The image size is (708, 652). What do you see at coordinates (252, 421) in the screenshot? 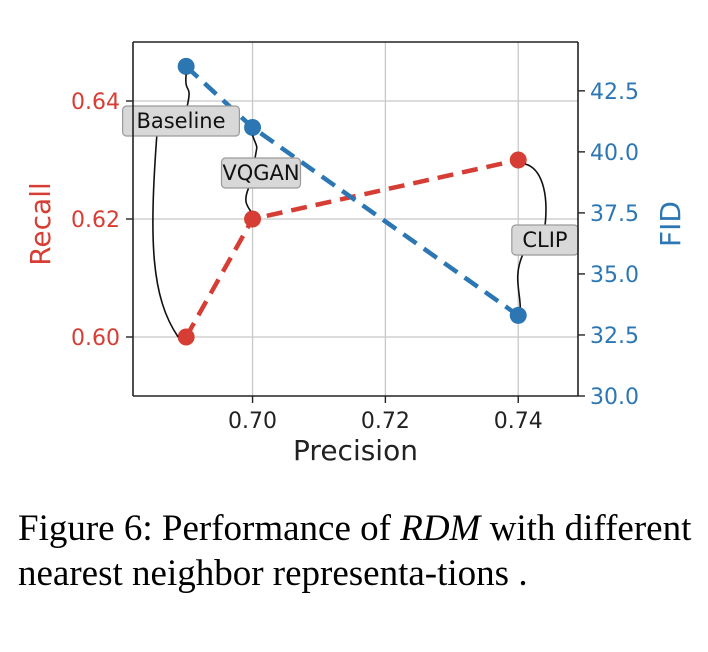
I see `x-tick-label: 0.70` at bounding box center [252, 421].